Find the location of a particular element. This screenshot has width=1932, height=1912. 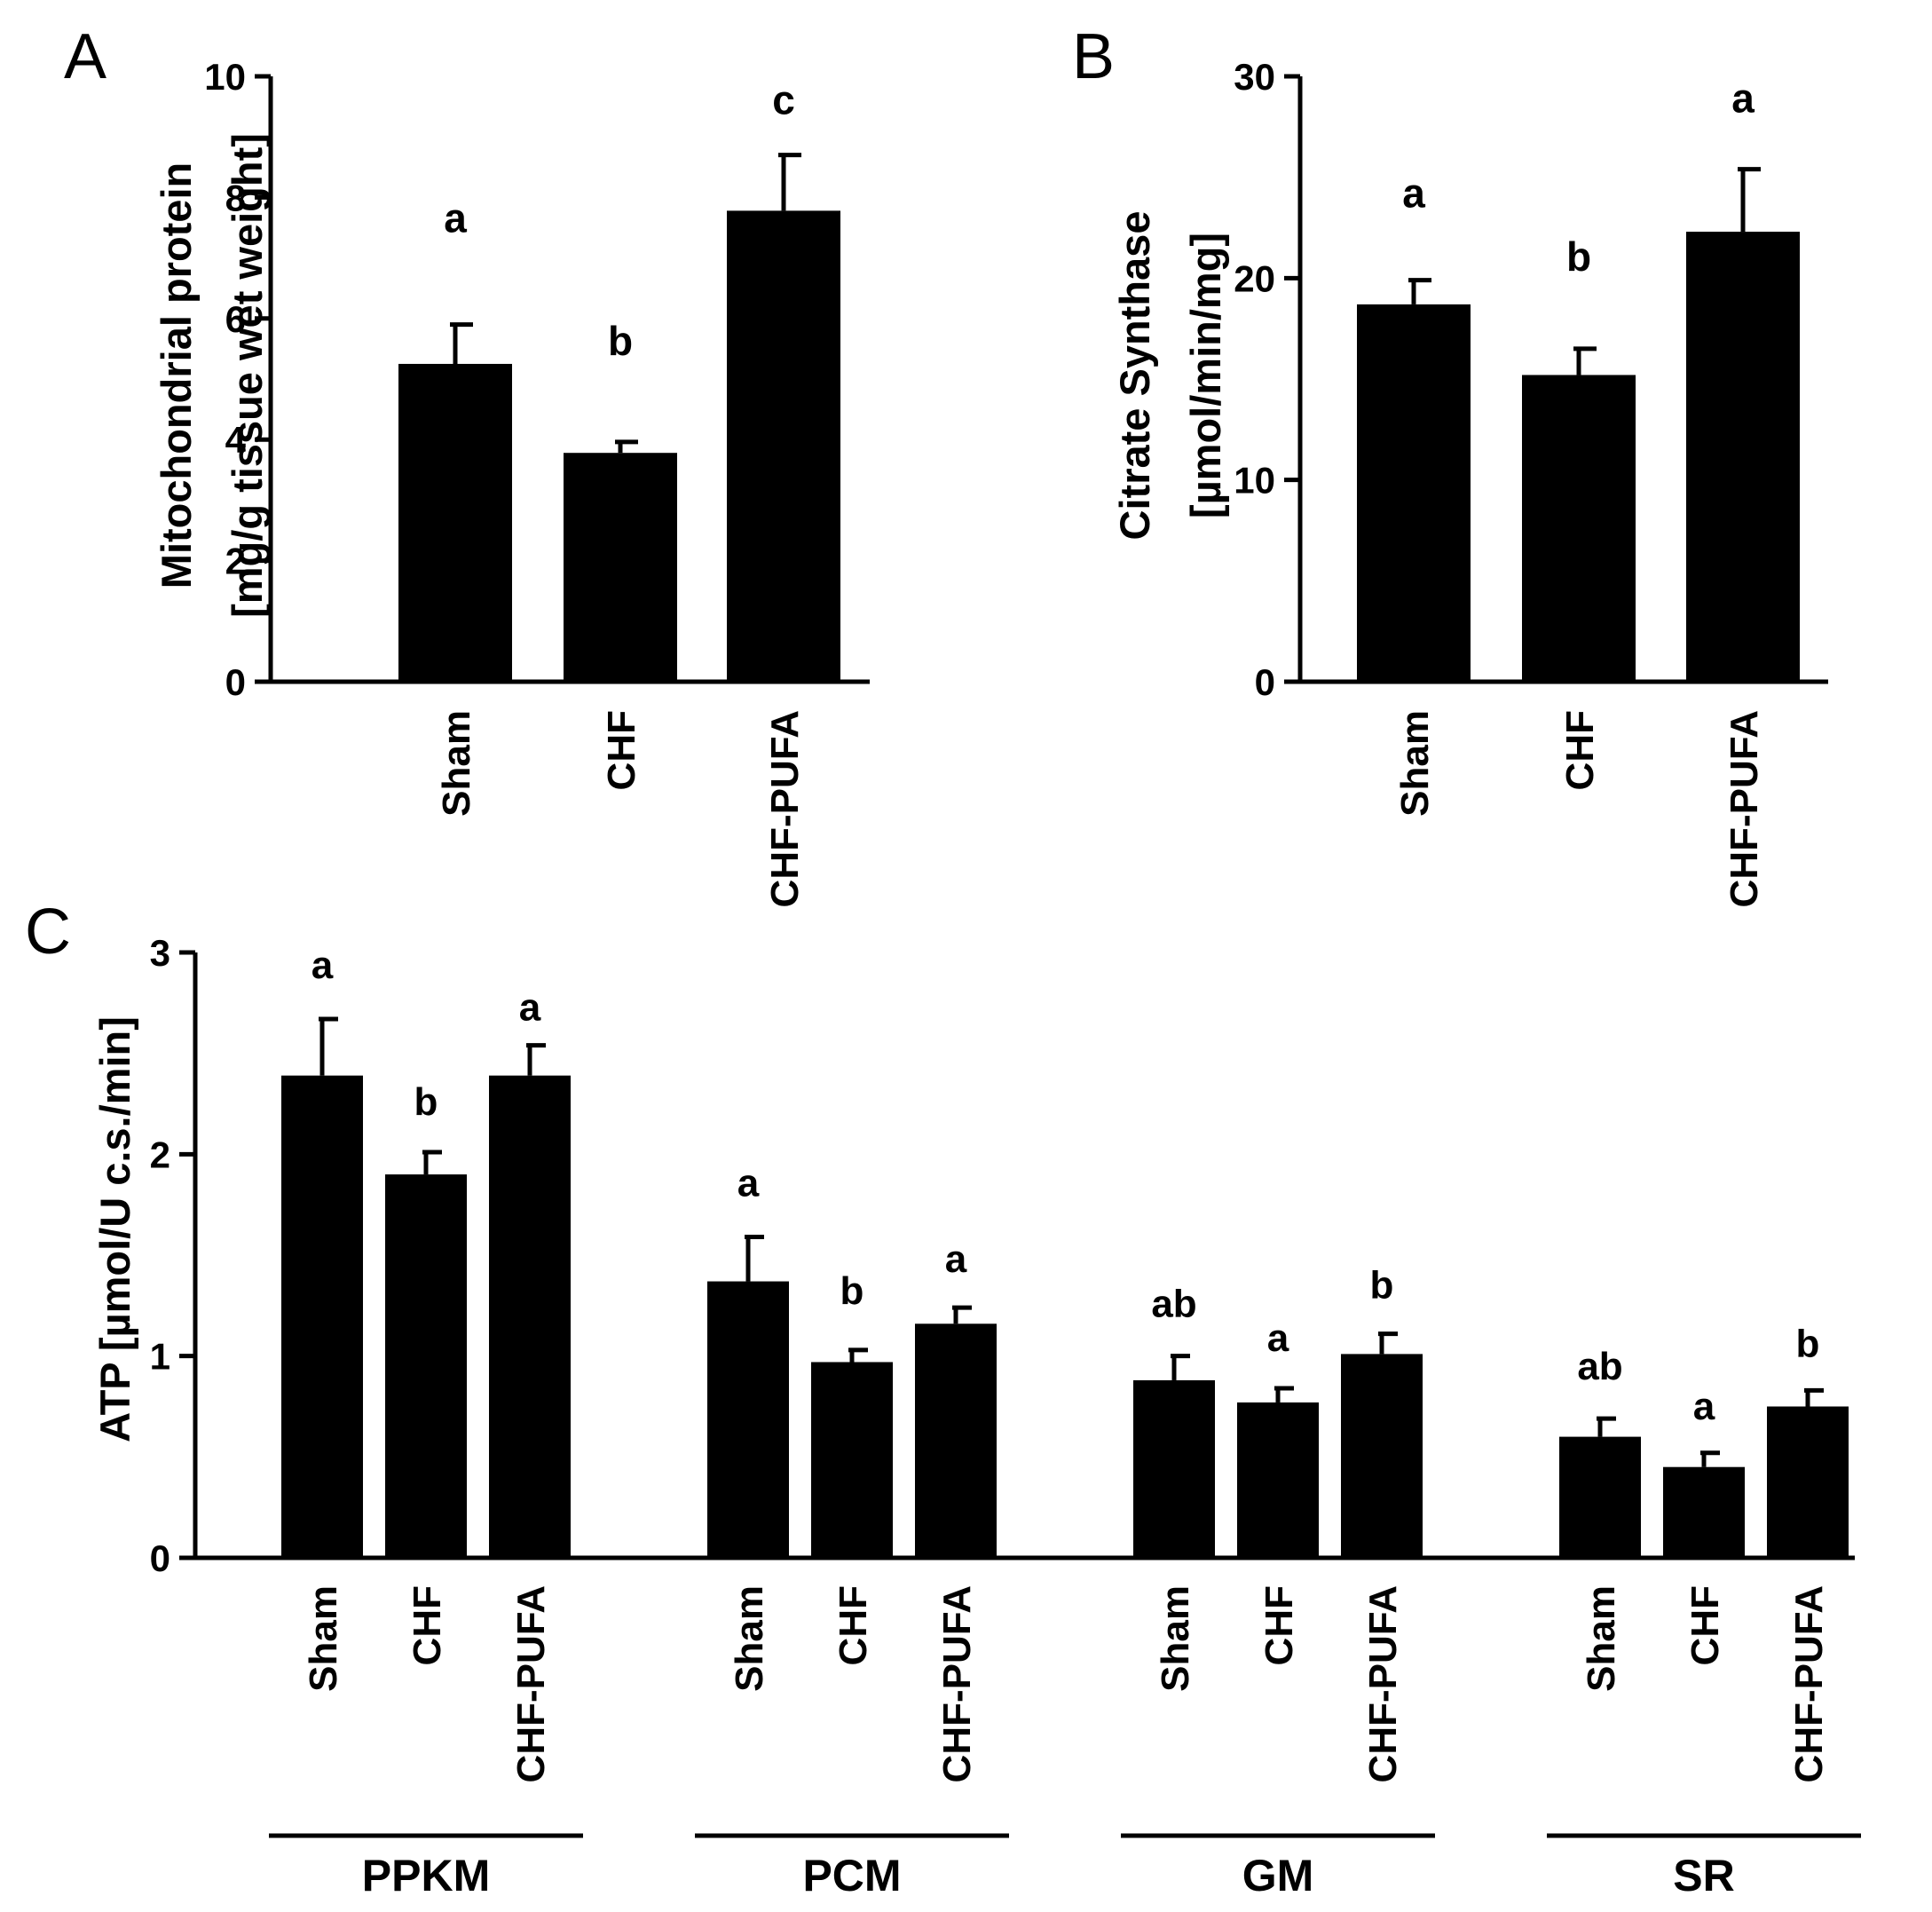

panel-a-ylabel-line-2: [mg/g tissue wet weight] is located at coordinates (247, 375).